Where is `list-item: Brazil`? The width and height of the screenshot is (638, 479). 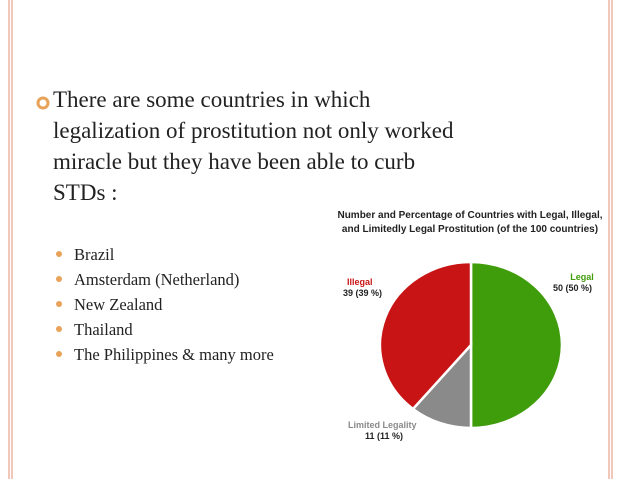
list-item: Brazil is located at coordinates (165, 254).